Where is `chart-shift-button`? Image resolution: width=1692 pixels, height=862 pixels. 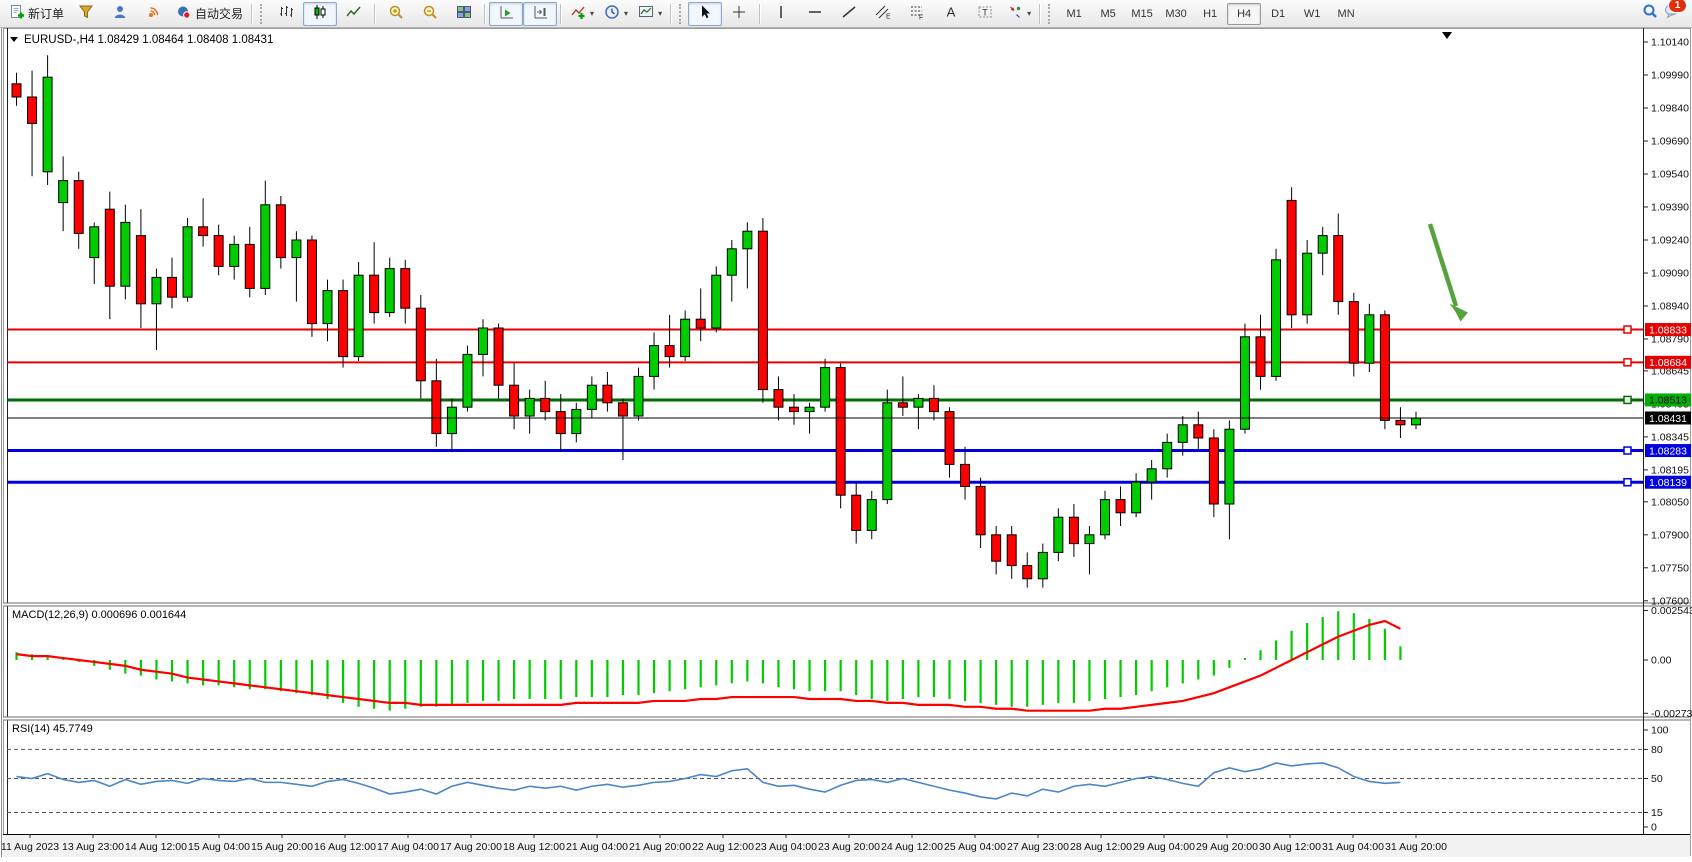
chart-shift-button is located at coordinates (540, 13).